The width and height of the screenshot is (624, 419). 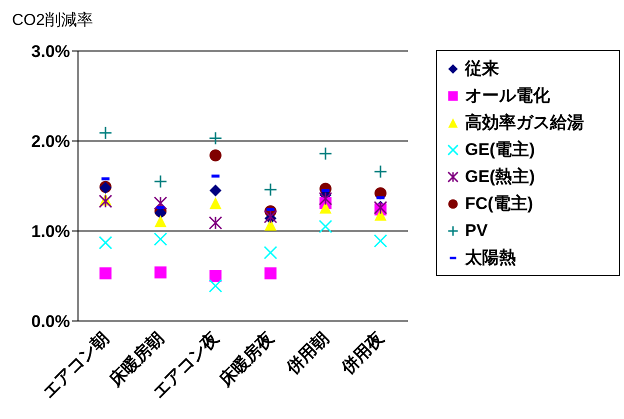 What do you see at coordinates (507, 96) in the screenshot?
I see `legend-label: オール電化` at bounding box center [507, 96].